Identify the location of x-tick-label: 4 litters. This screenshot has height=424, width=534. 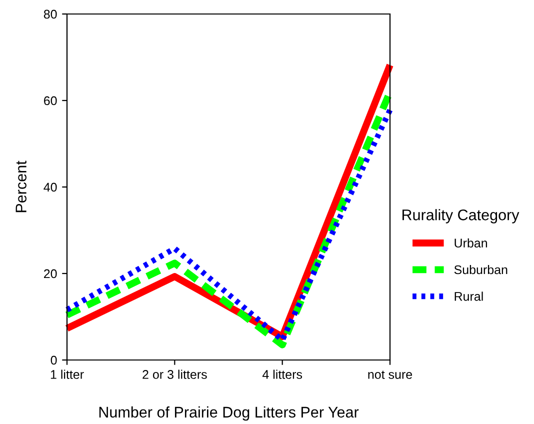
(282, 374).